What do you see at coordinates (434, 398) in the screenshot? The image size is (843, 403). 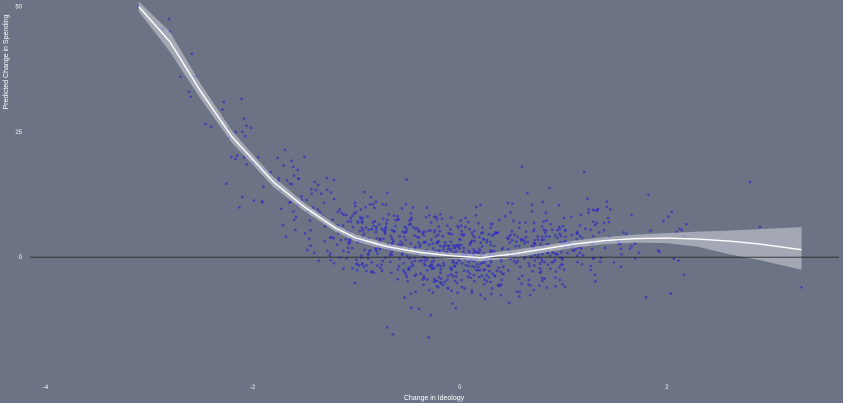 I see `x-axis-title: Change in Ideology` at bounding box center [434, 398].